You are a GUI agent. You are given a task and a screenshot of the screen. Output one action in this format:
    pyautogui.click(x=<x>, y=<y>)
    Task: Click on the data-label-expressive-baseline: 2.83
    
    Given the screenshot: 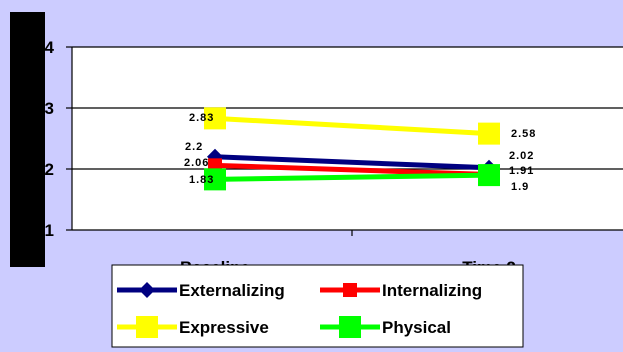 What is the action you would take?
    pyautogui.click(x=201, y=118)
    